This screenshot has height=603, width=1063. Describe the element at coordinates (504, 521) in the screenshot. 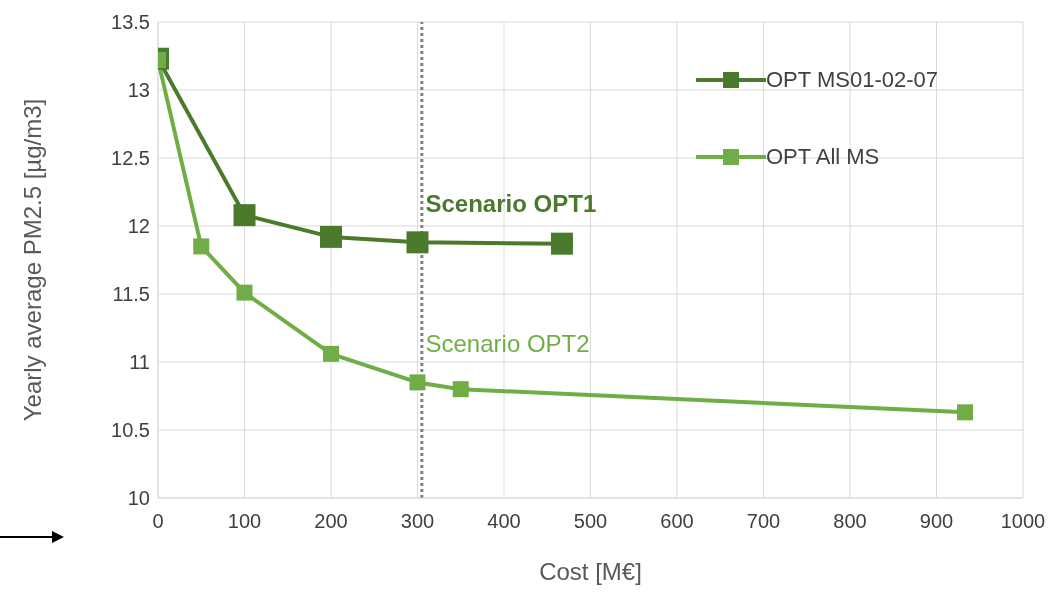

I see `x-tick-label: 400` at that location.